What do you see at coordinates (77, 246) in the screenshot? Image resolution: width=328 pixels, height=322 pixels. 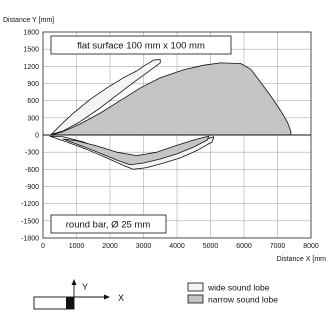 I see `x-tick-label: 1000` at bounding box center [77, 246].